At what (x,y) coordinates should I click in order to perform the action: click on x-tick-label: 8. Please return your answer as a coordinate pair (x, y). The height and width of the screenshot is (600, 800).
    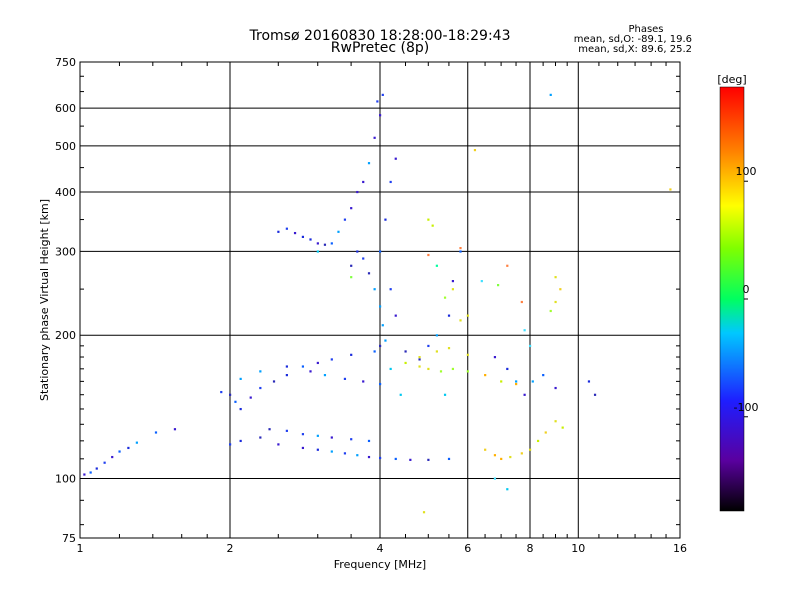
    Looking at the image, I should click on (530, 548).